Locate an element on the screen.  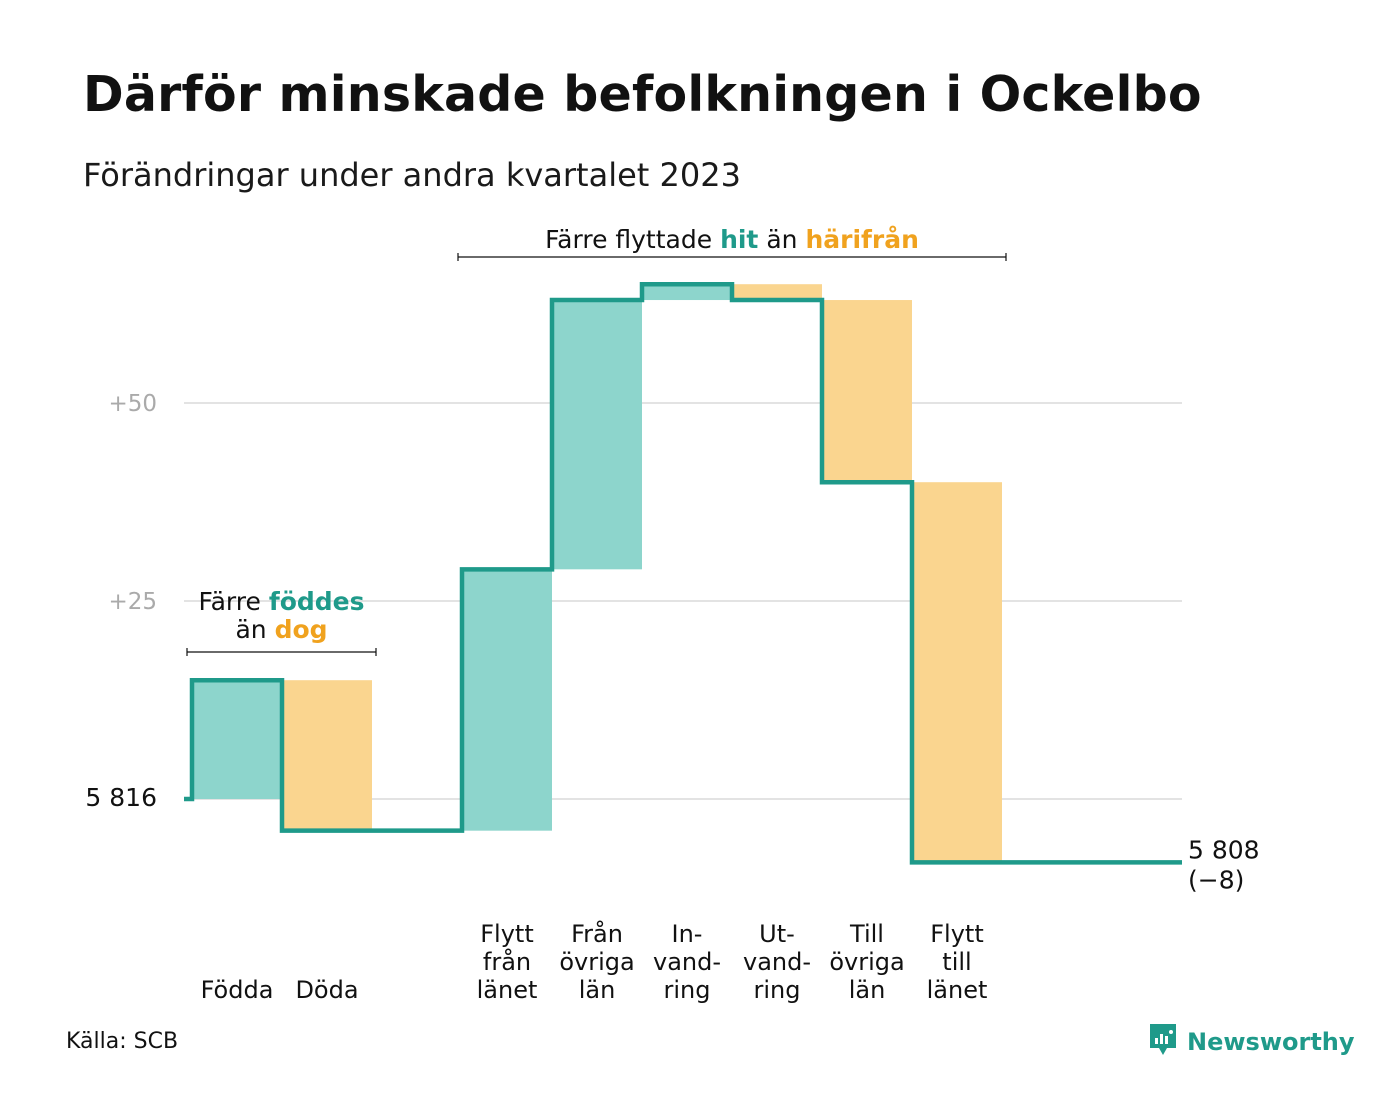
x-tick-label: Från is located at coordinates (597, 933).